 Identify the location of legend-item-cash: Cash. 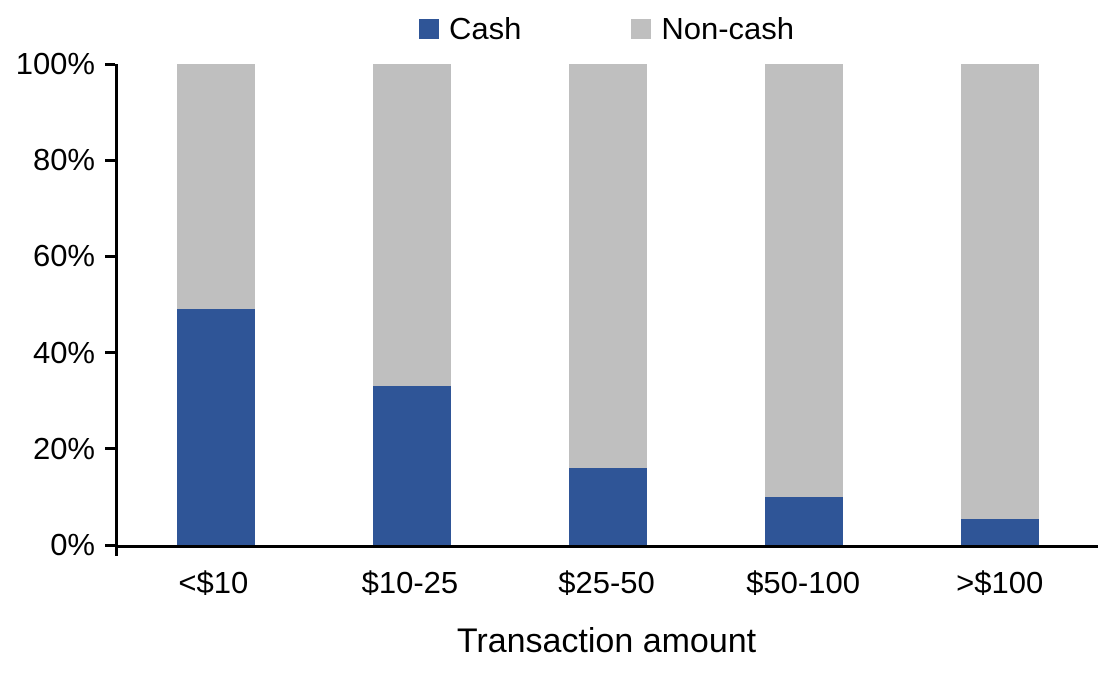
(470, 29).